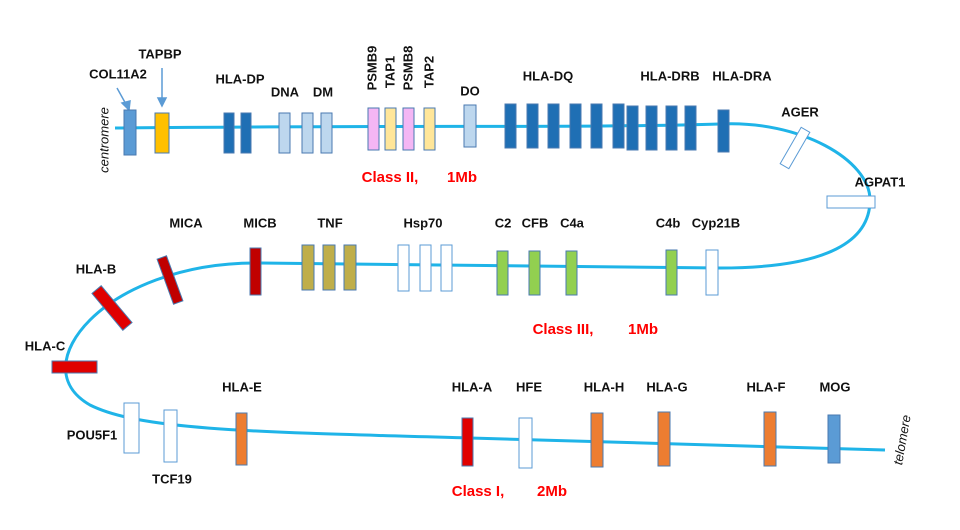 The height and width of the screenshot is (530, 960). Describe the element at coordinates (880, 181) in the screenshot. I see `gene-label: AGPAT1` at that location.